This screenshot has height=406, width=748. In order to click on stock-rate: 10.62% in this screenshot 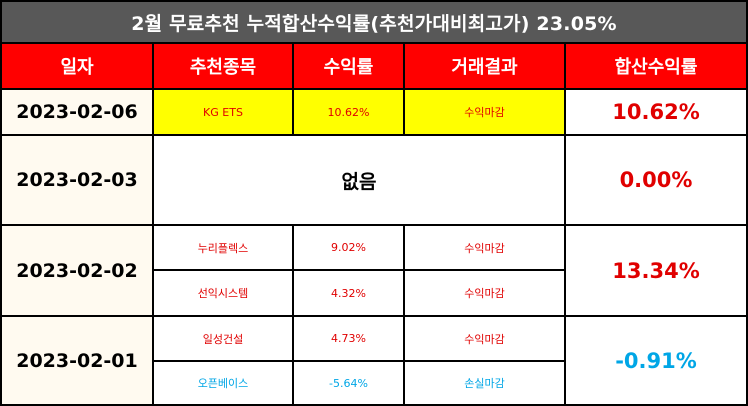, I will do `click(348, 112)`.